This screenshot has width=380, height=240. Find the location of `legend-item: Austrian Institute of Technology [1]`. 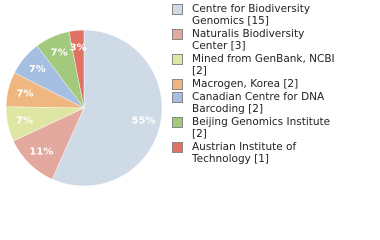

legend-item: Austrian Institute of Technology [1] is located at coordinates (272, 153).